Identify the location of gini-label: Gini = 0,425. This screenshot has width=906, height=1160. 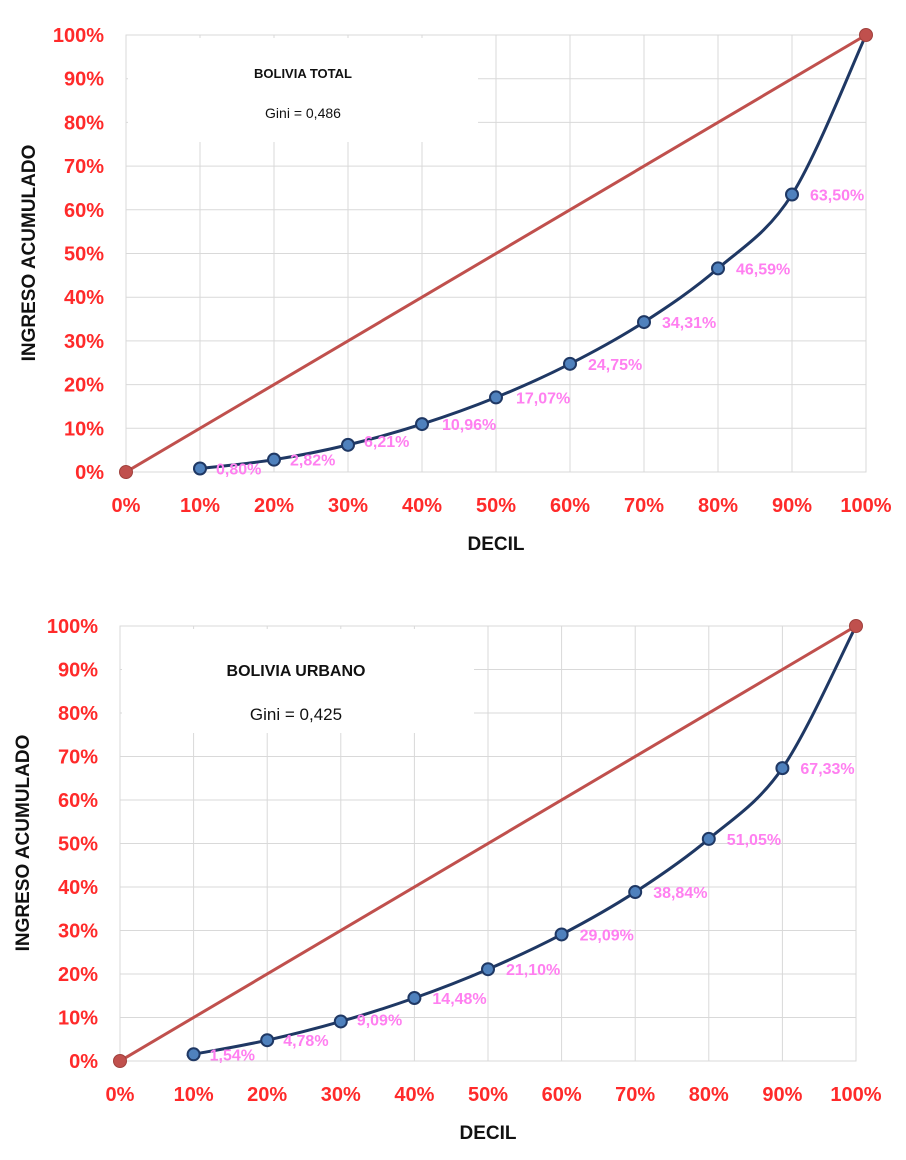
(296, 714).